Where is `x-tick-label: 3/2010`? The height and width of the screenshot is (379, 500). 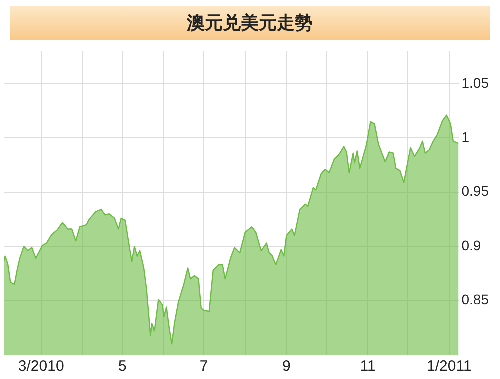
x-tick-label: 3/2010 is located at coordinates (41, 367).